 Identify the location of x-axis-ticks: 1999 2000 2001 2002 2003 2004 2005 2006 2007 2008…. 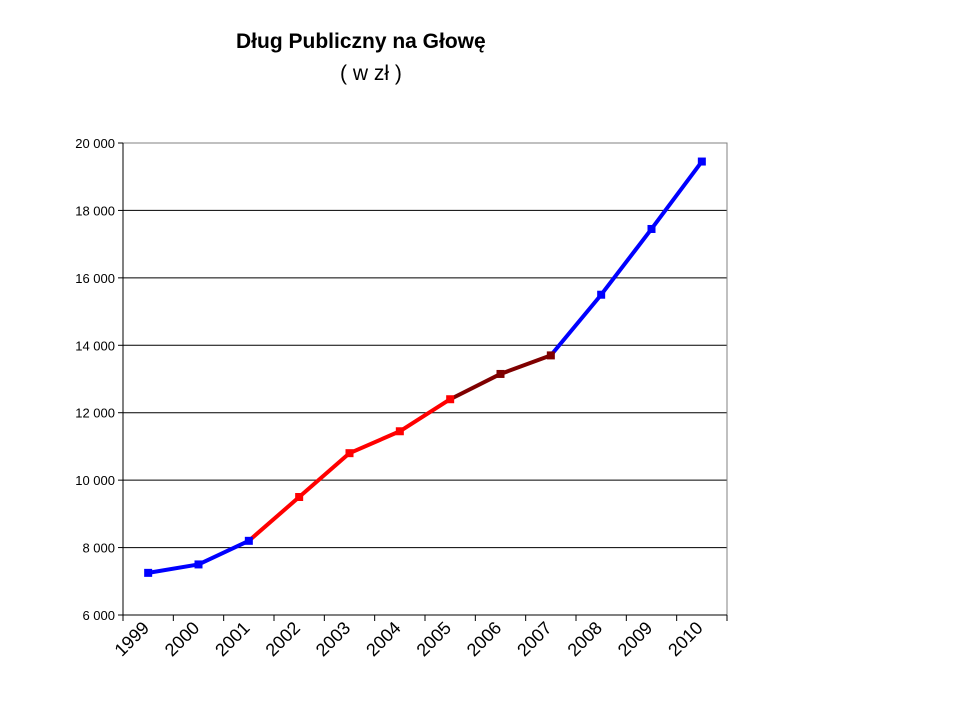
(419, 637).